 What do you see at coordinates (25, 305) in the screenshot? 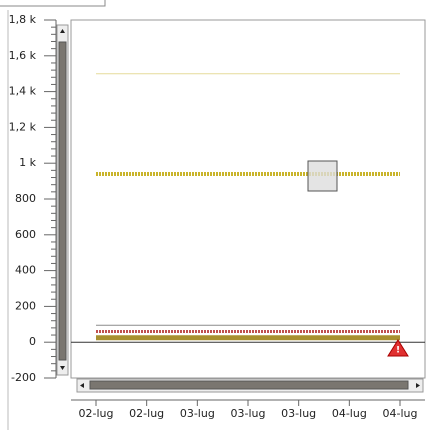
I see `y-tick-label: 200` at bounding box center [25, 305].